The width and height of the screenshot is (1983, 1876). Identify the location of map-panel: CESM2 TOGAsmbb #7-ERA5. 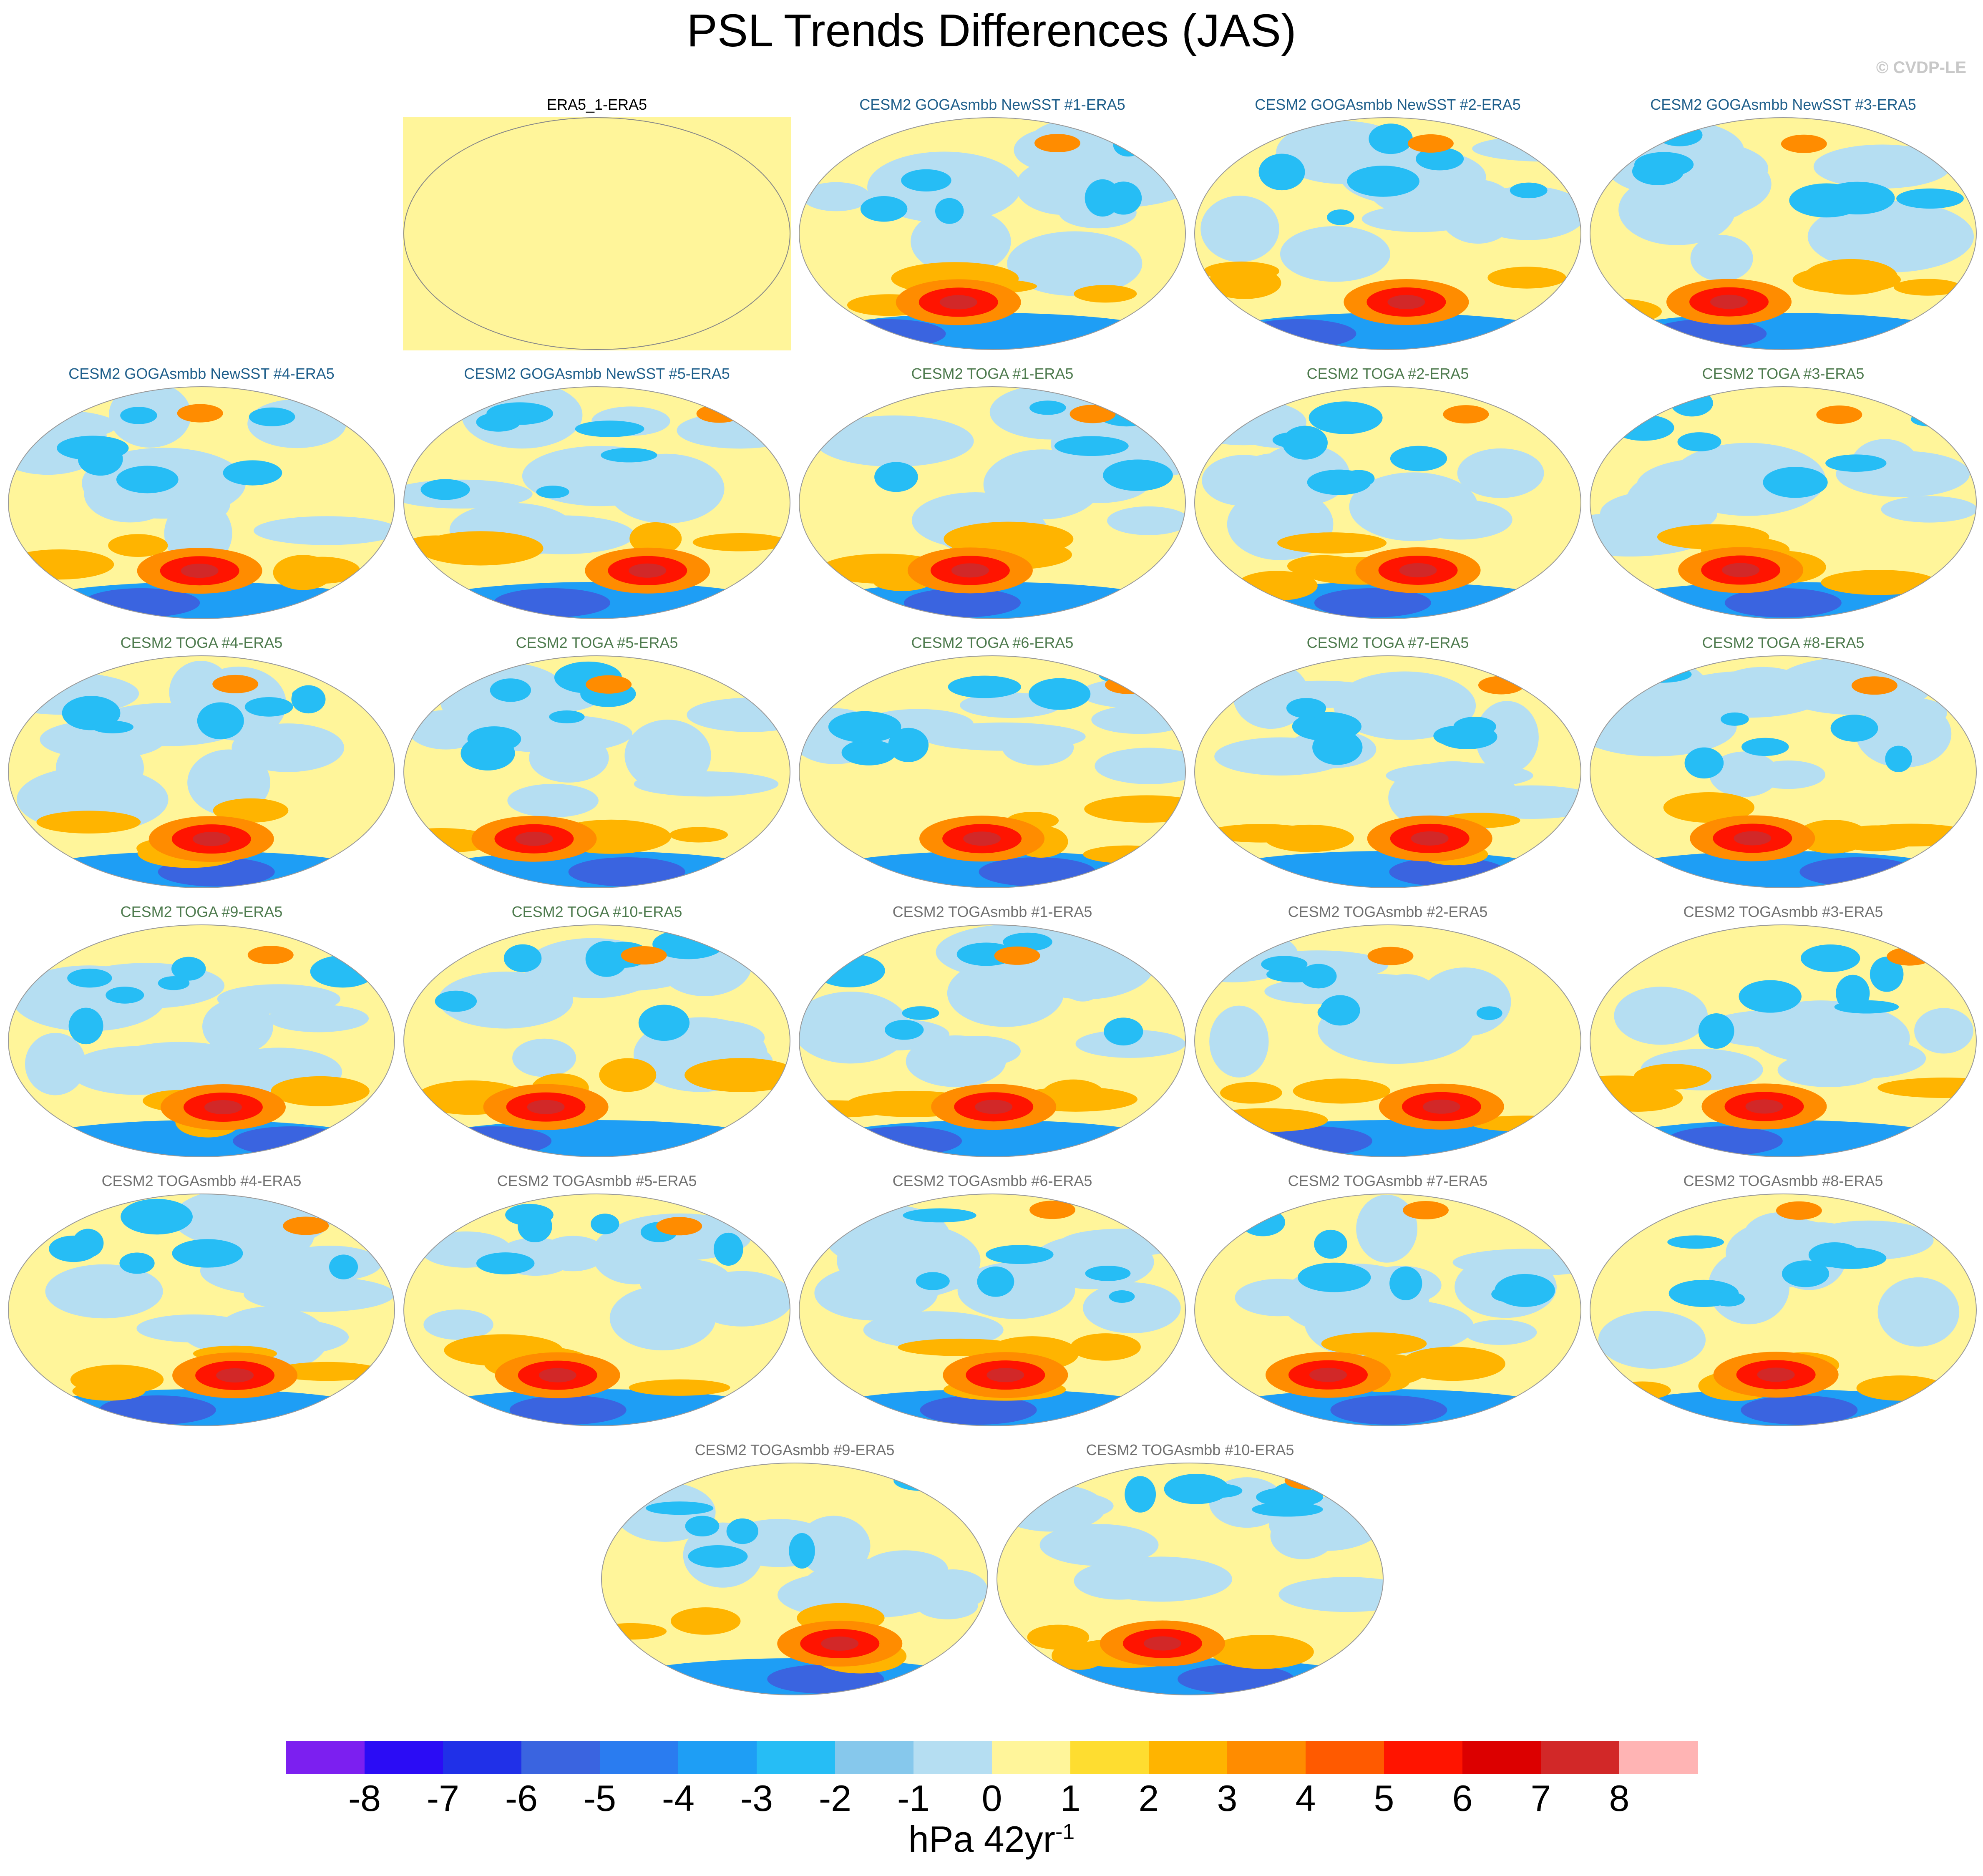
(1388, 1299).